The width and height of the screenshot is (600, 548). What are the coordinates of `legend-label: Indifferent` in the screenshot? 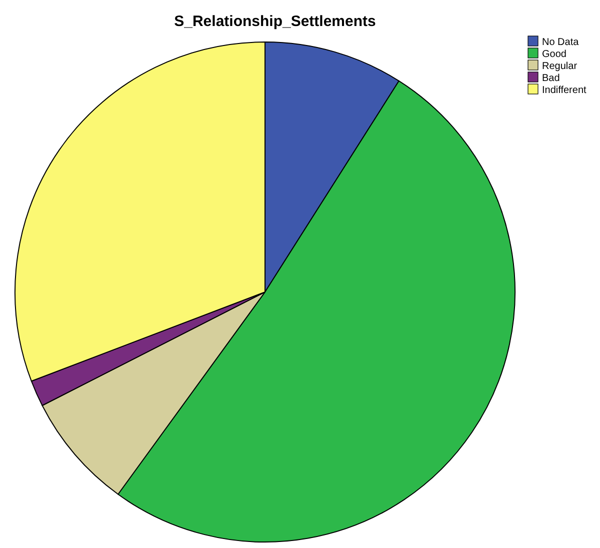 It's located at (564, 90).